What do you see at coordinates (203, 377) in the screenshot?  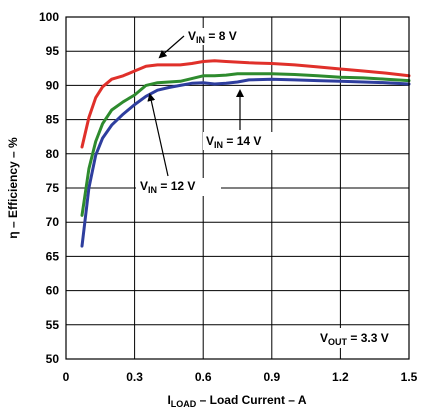 I see `x-tick-label: 0.6` at bounding box center [203, 377].